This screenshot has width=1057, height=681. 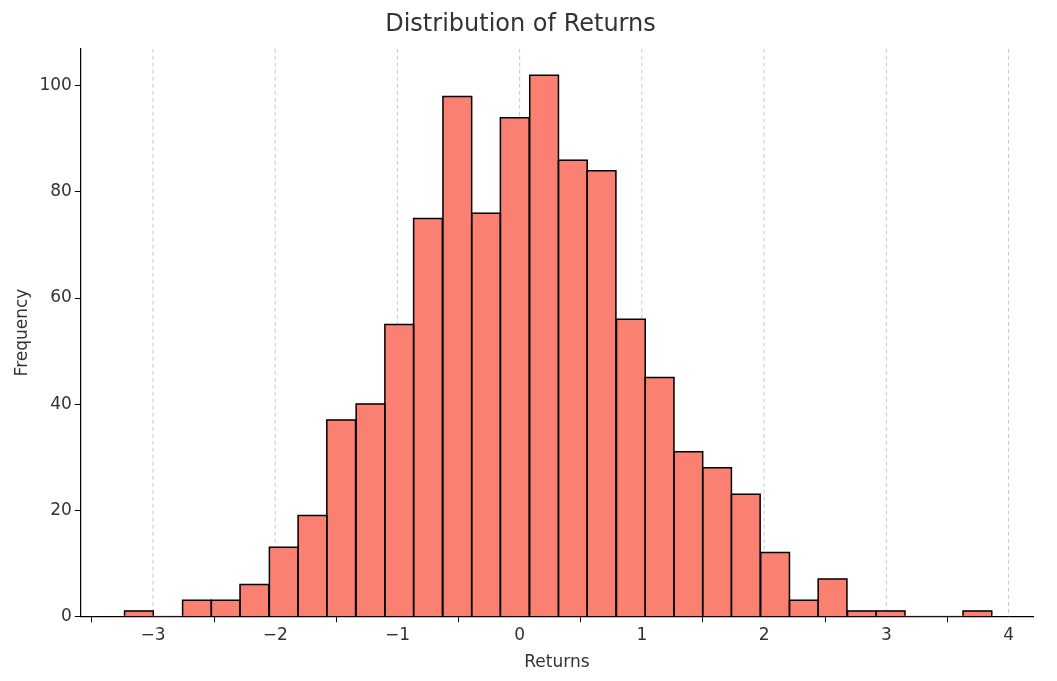 I want to click on y-tick-label: 20, so click(x=61, y=508).